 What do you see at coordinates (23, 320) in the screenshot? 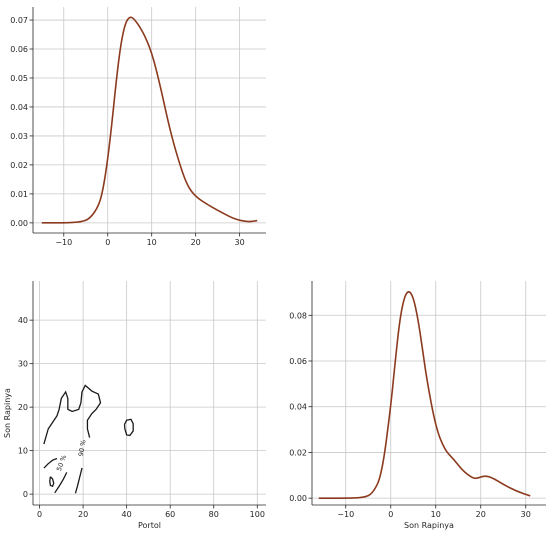
I see `y-tick-label: 40` at bounding box center [23, 320].